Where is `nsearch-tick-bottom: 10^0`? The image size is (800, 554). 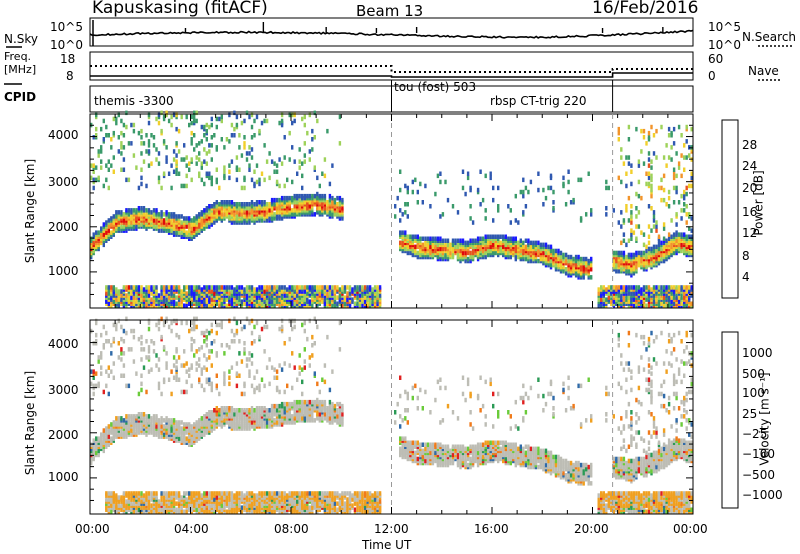 nsearch-tick-bottom: 10^0 is located at coordinates (724, 45).